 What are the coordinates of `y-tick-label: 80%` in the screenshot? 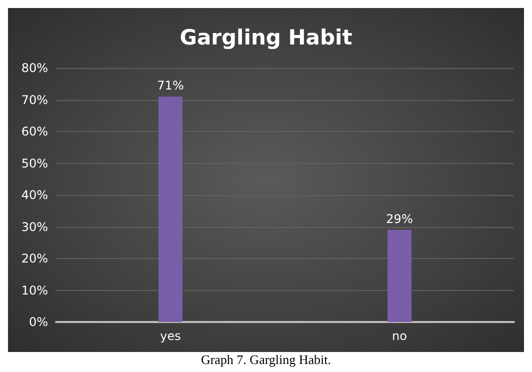 It's located at (34, 68).